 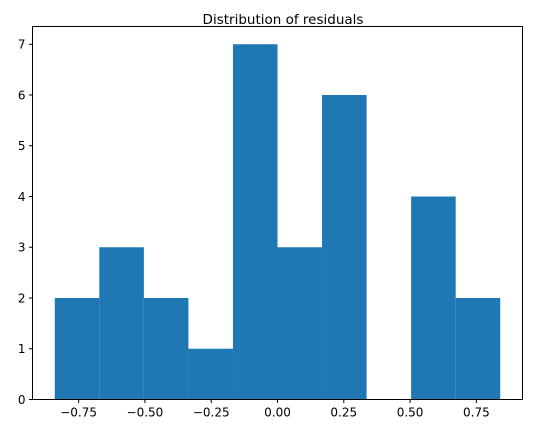 I want to click on y-tick-label: 4, so click(x=22, y=197).